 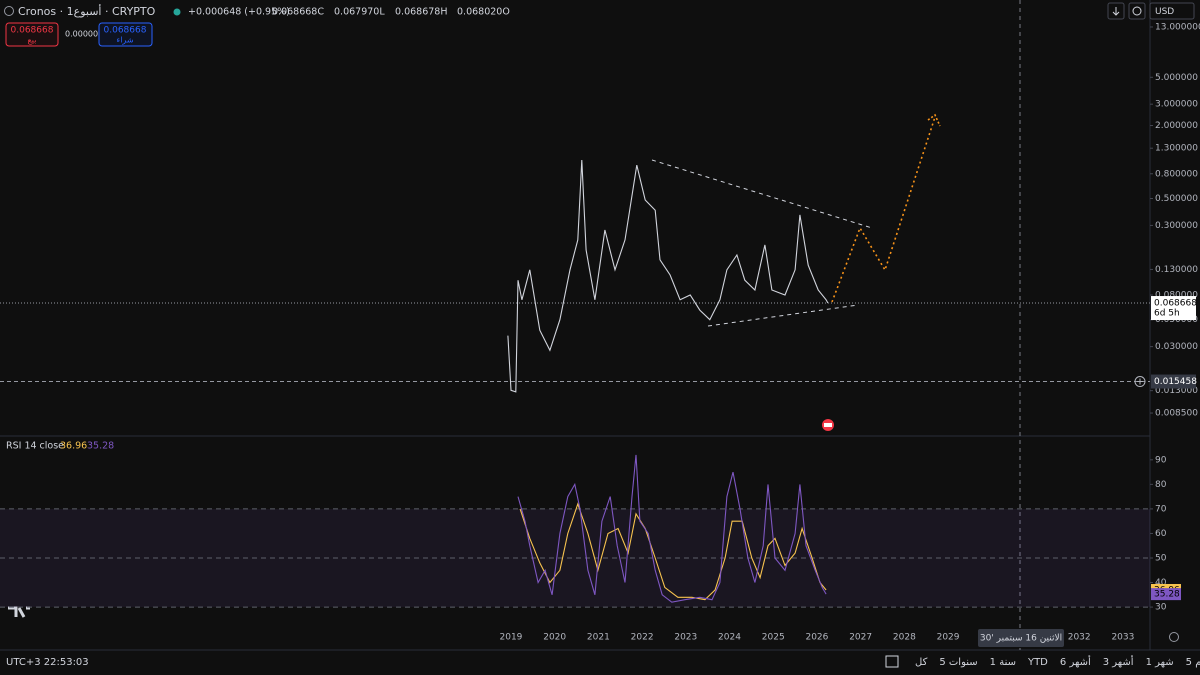 What do you see at coordinates (1176, 414) in the screenshot?
I see `y-tick-label: 0.008500` at bounding box center [1176, 414].